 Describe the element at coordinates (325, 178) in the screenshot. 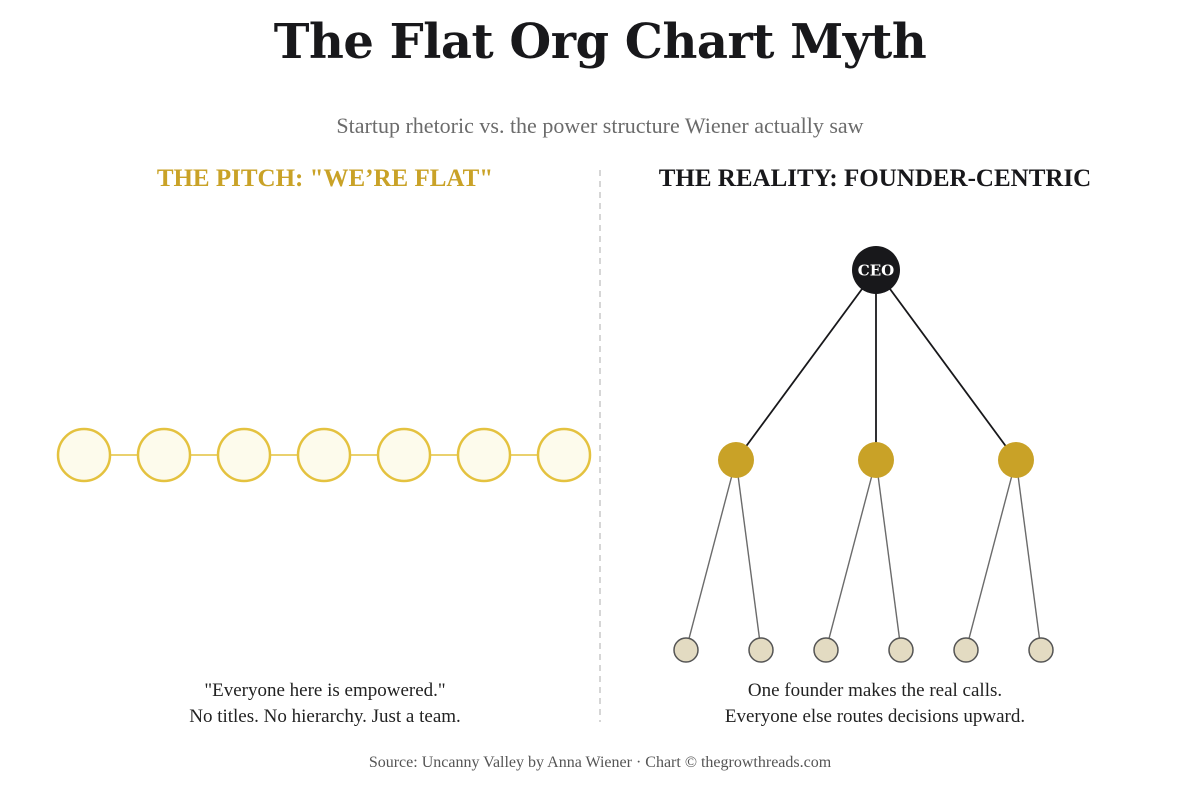

I see `pitch-heading: THE PITCH: "WE’RE FLAT"` at that location.